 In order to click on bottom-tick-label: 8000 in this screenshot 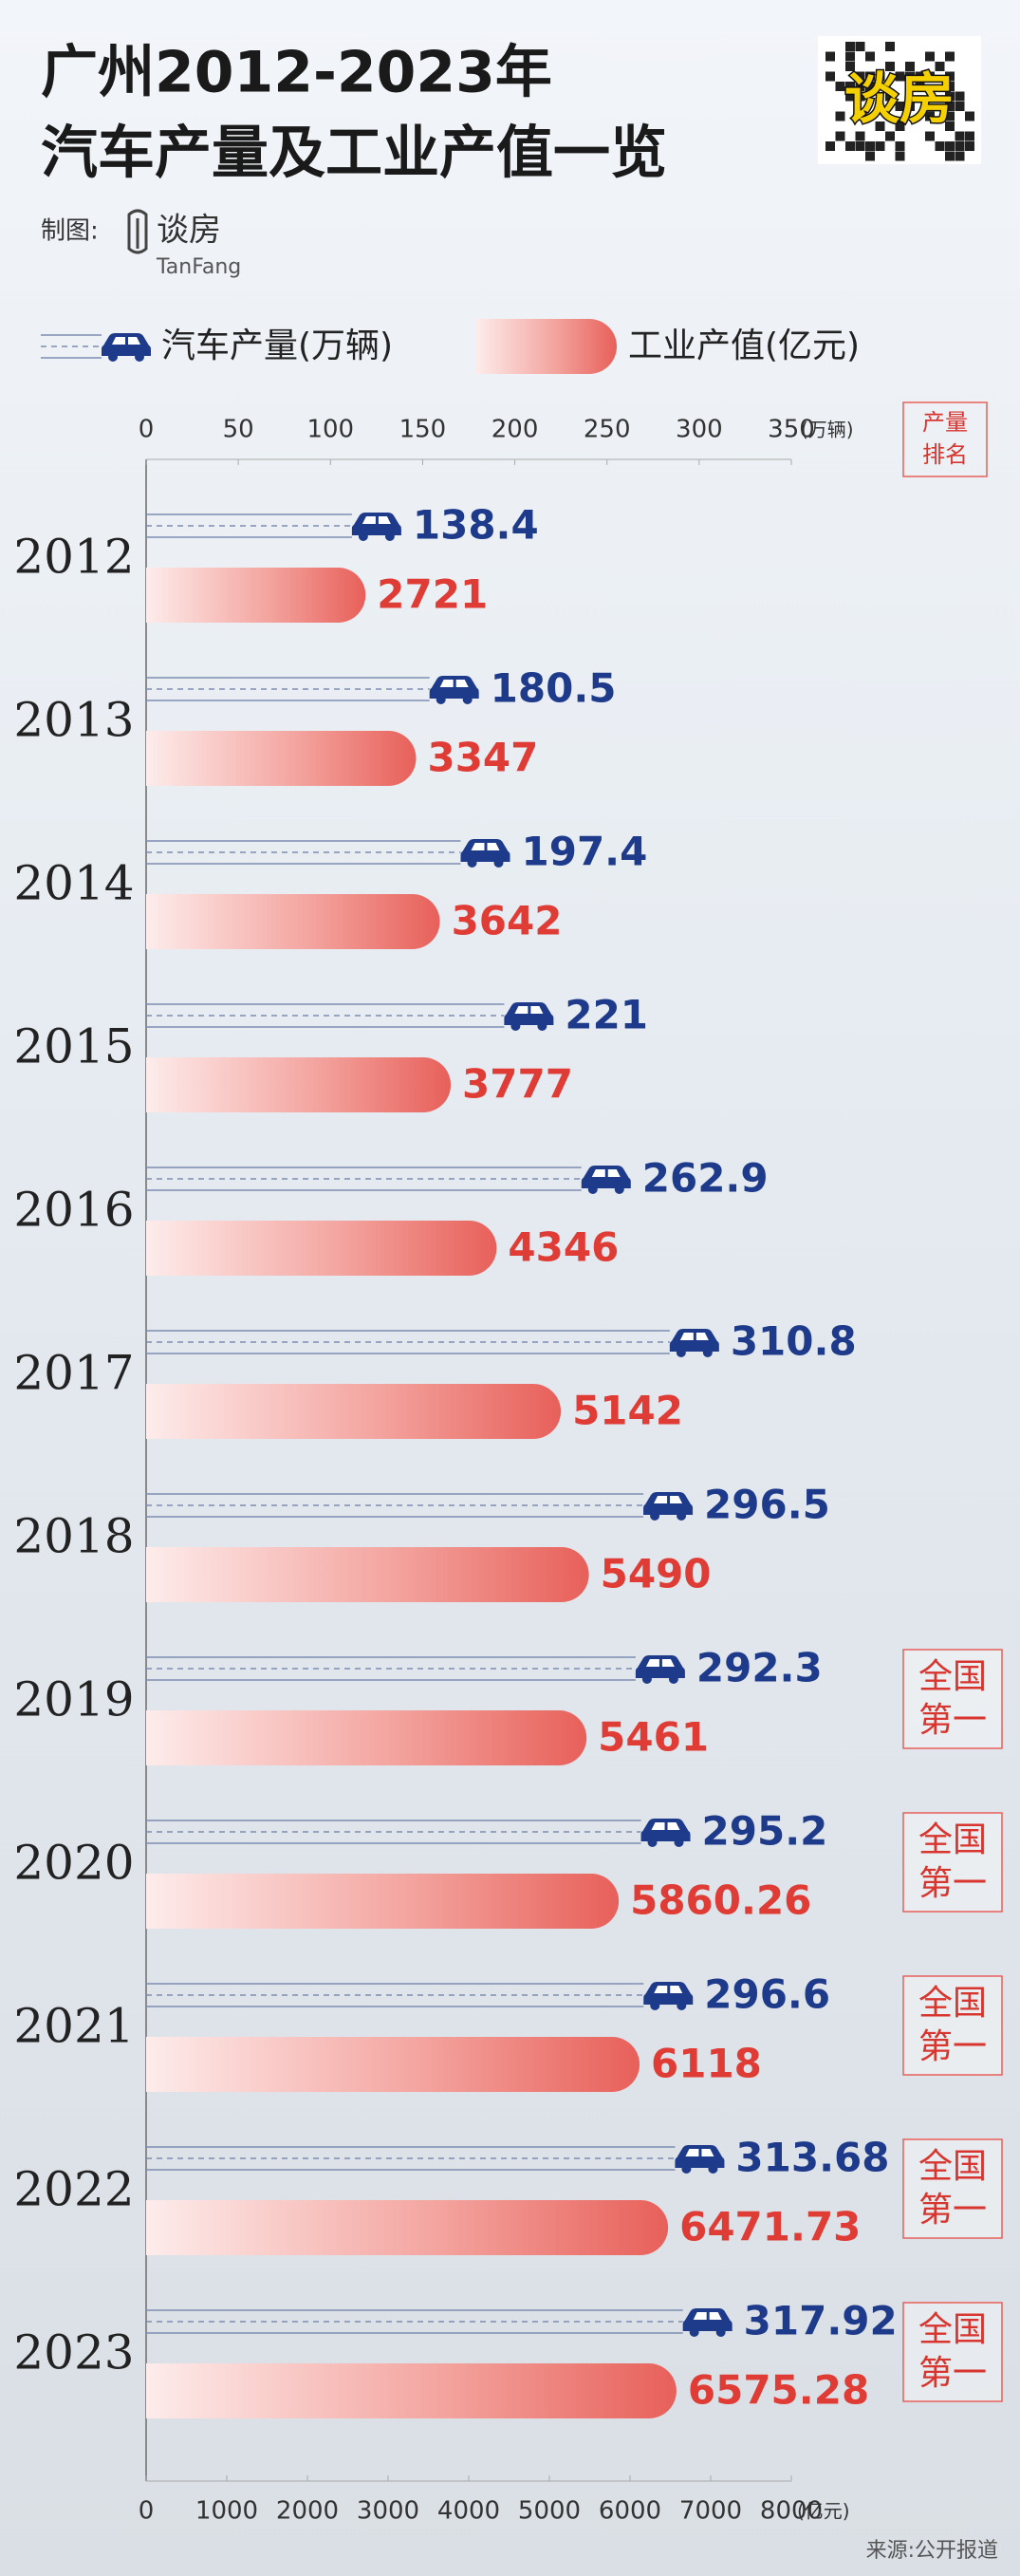, I will do `click(792, 2512)`.